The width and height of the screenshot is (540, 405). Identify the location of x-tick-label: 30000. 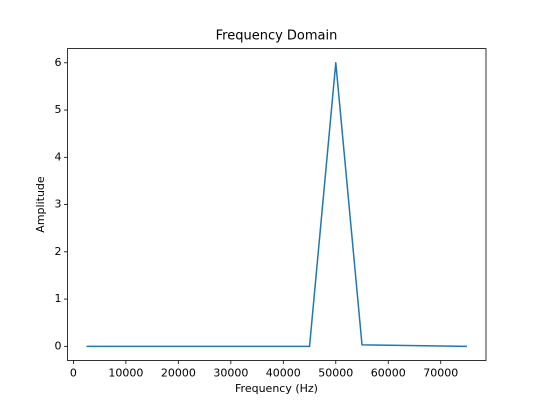
(230, 373).